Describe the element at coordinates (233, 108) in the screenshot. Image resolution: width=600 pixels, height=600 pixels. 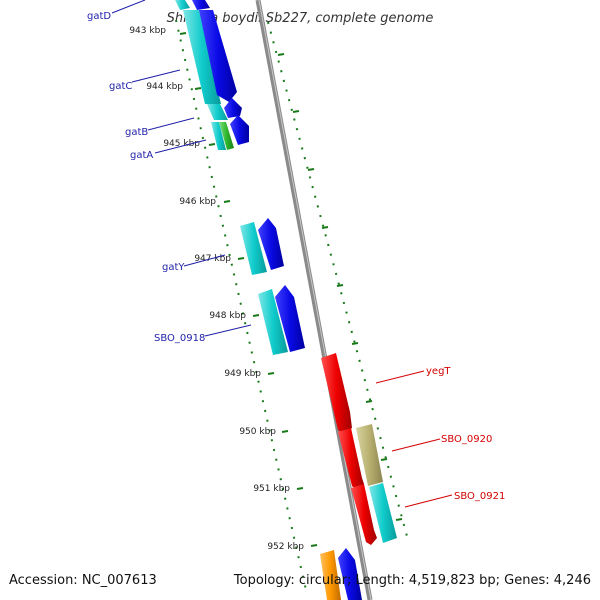
I see `gene-gatB-blue` at that location.